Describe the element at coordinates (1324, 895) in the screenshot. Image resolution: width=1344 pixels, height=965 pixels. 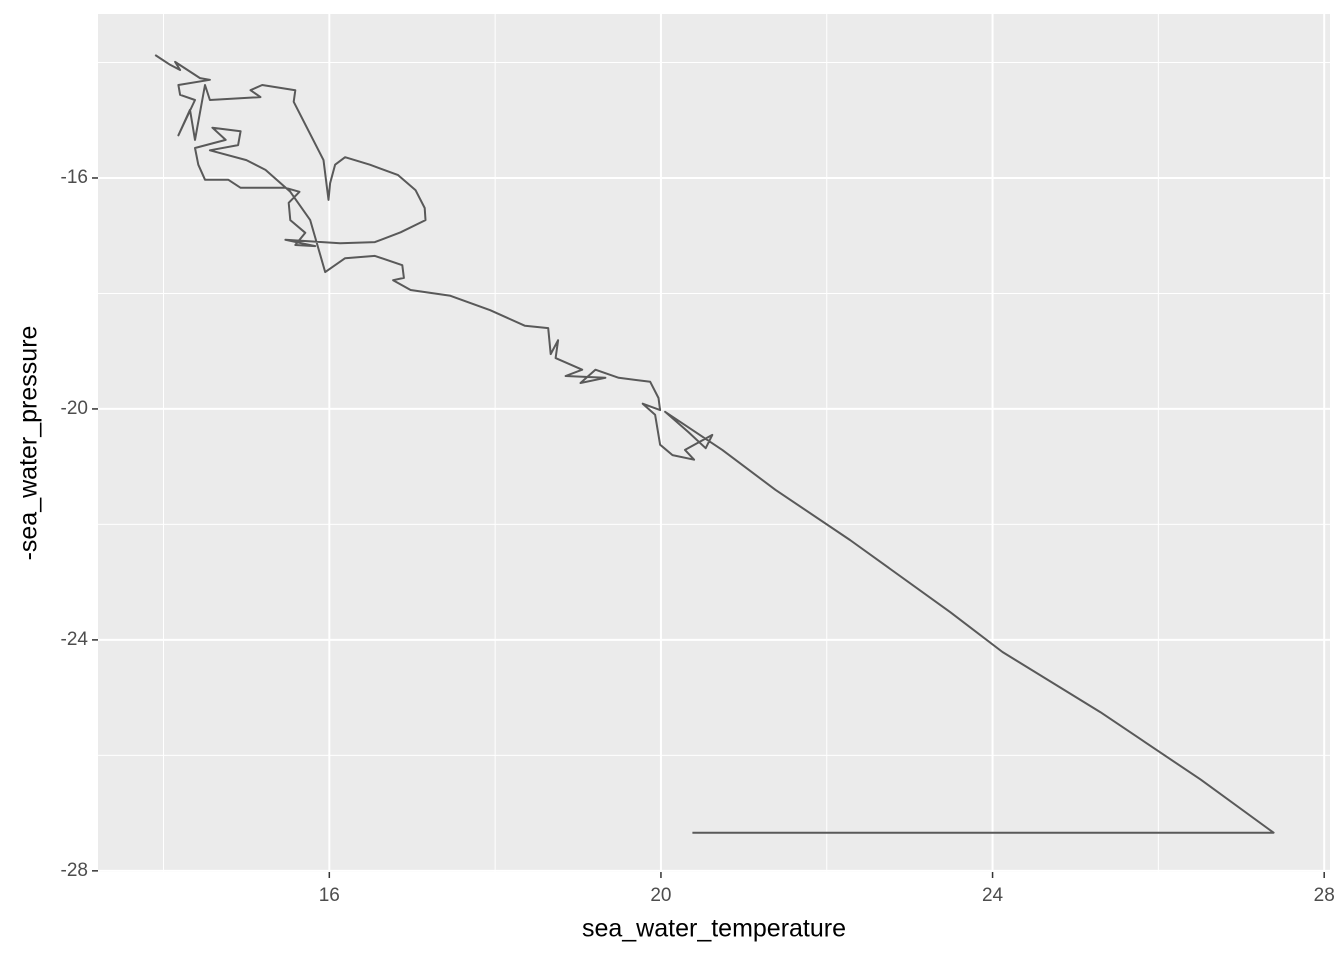
I see `x-tick-label: 28` at that location.